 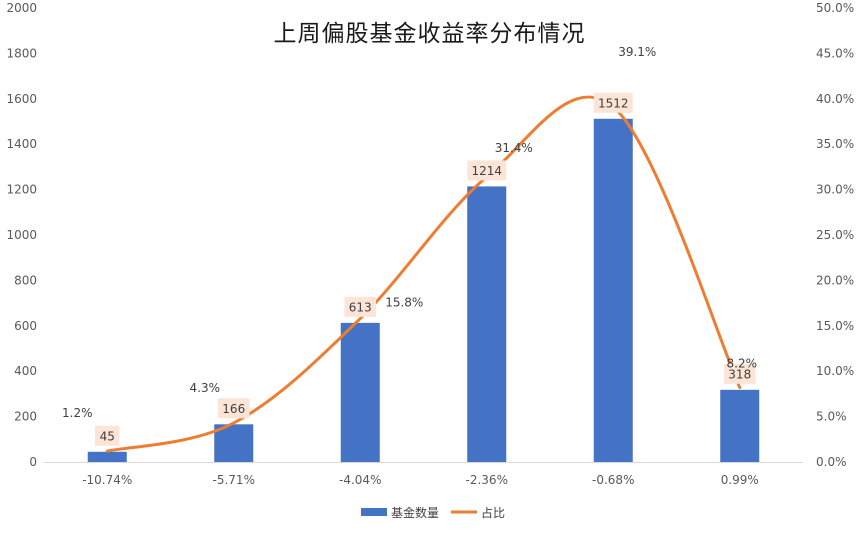 What do you see at coordinates (835, 190) in the screenshot?
I see `y-right-tick-label: 30.0%` at bounding box center [835, 190].